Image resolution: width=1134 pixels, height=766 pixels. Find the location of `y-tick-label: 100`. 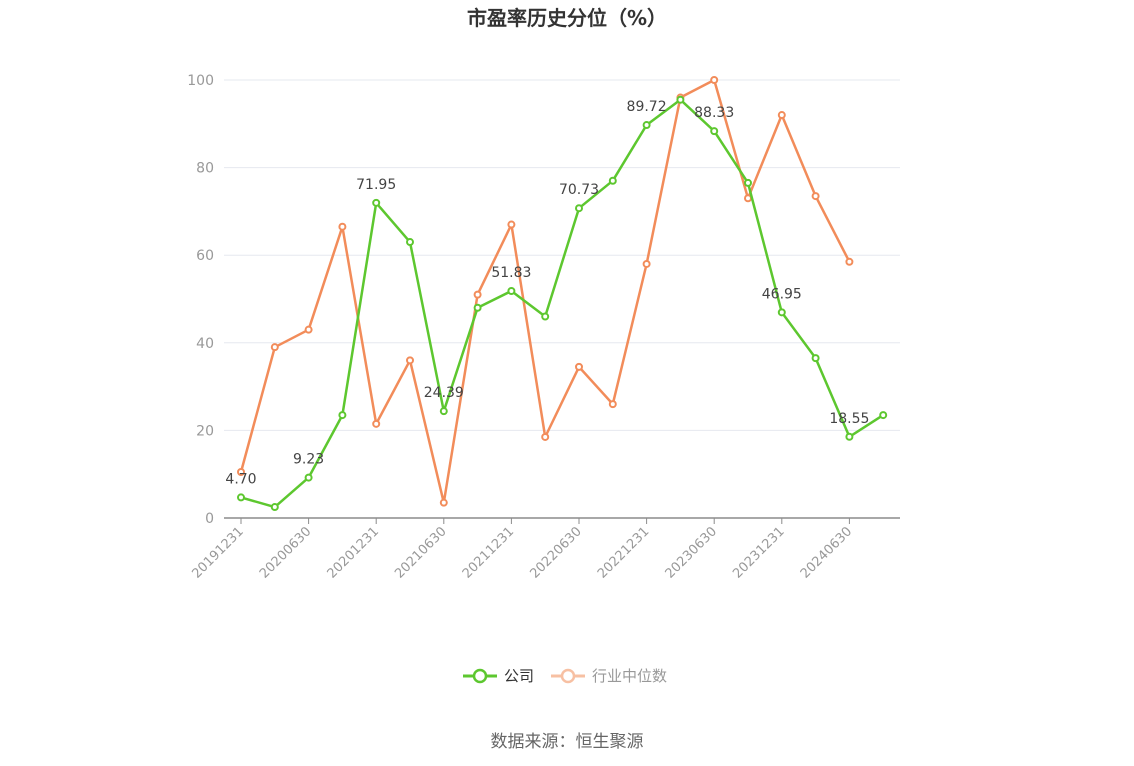

y-tick-label: 100 is located at coordinates (200, 81).